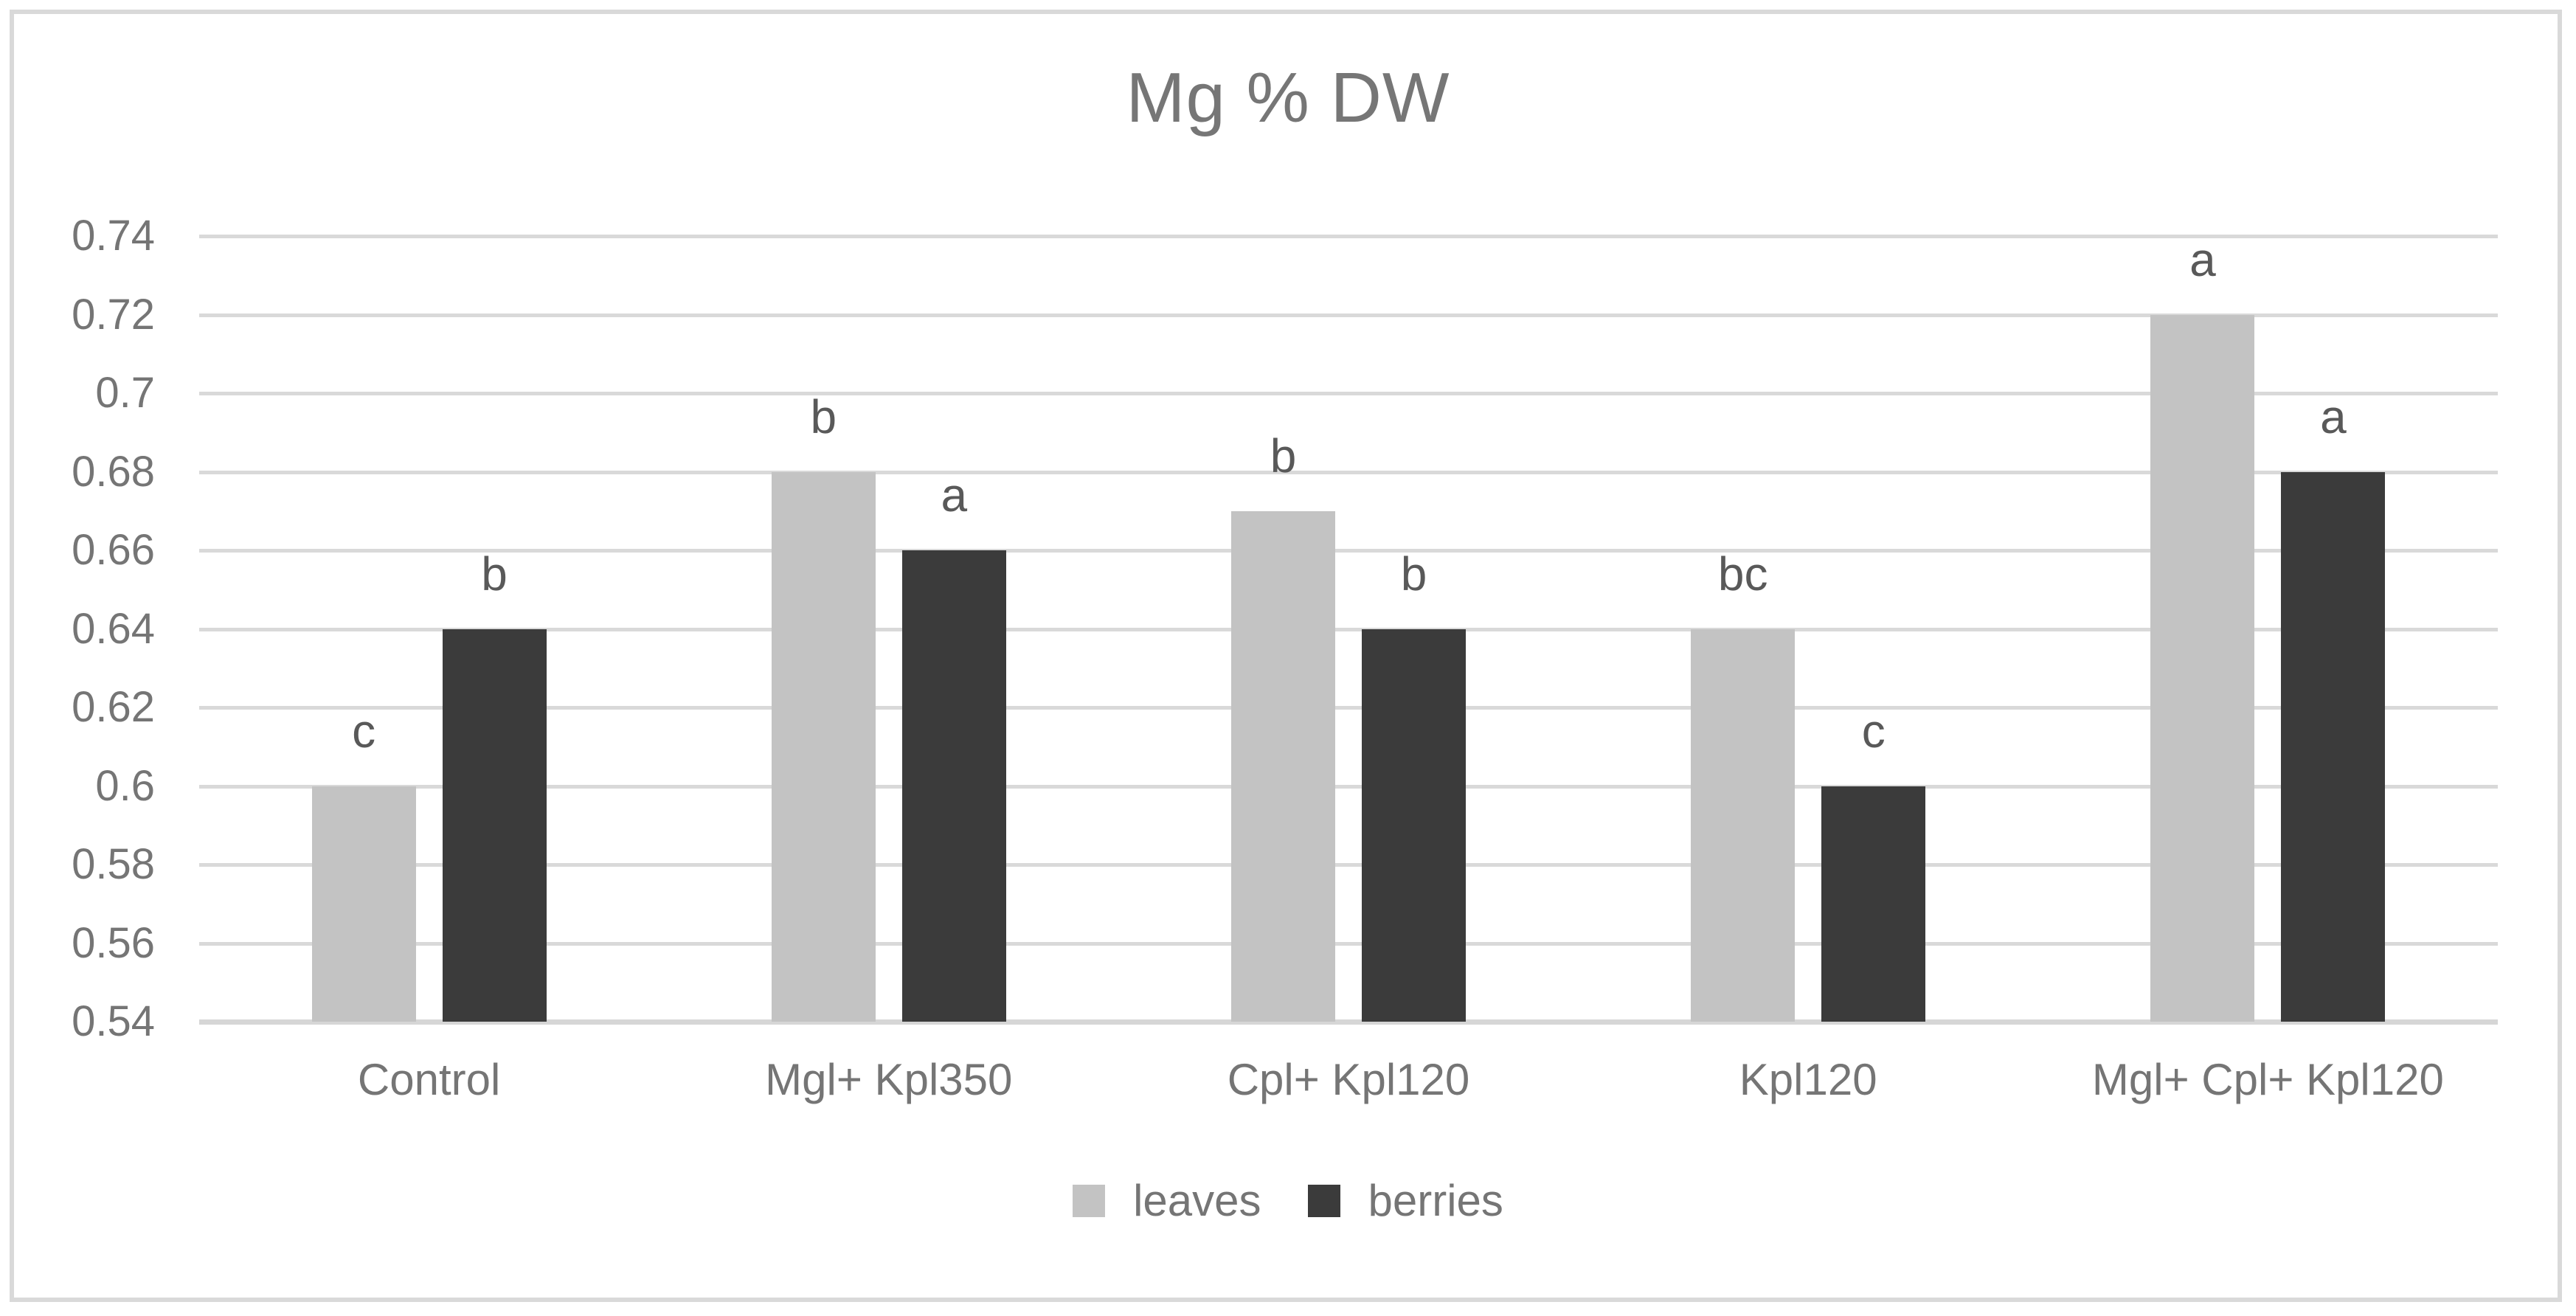  I want to click on legend-label-berries: berries, so click(1436, 1200).